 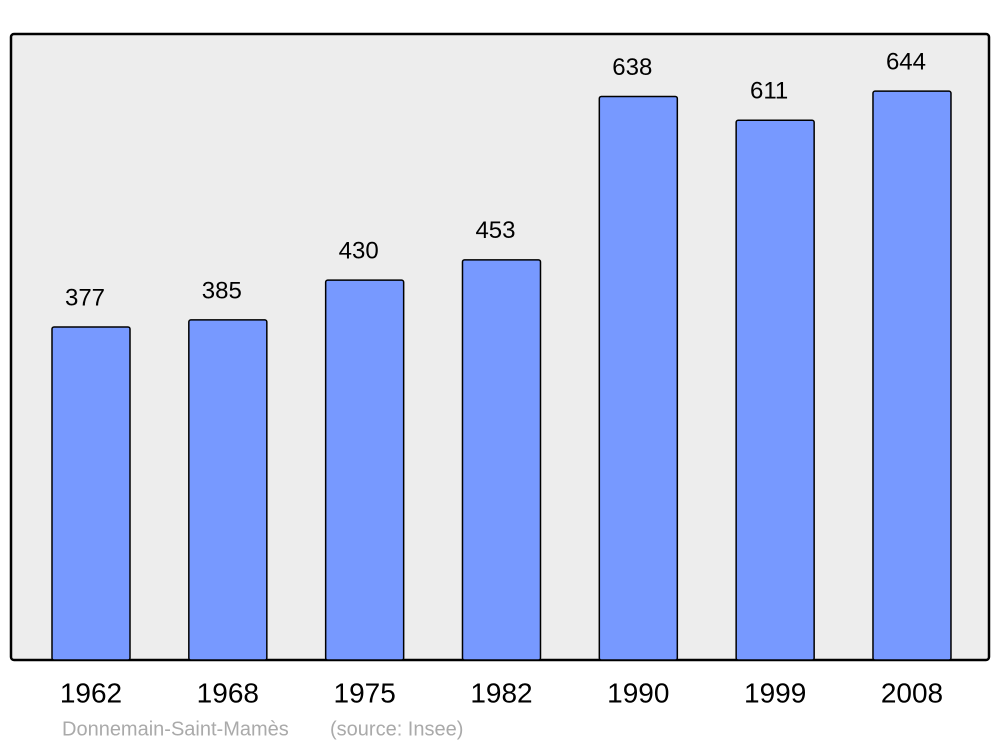 What do you see at coordinates (365, 692) in the screenshot?
I see `x-tick-label: 1975` at bounding box center [365, 692].